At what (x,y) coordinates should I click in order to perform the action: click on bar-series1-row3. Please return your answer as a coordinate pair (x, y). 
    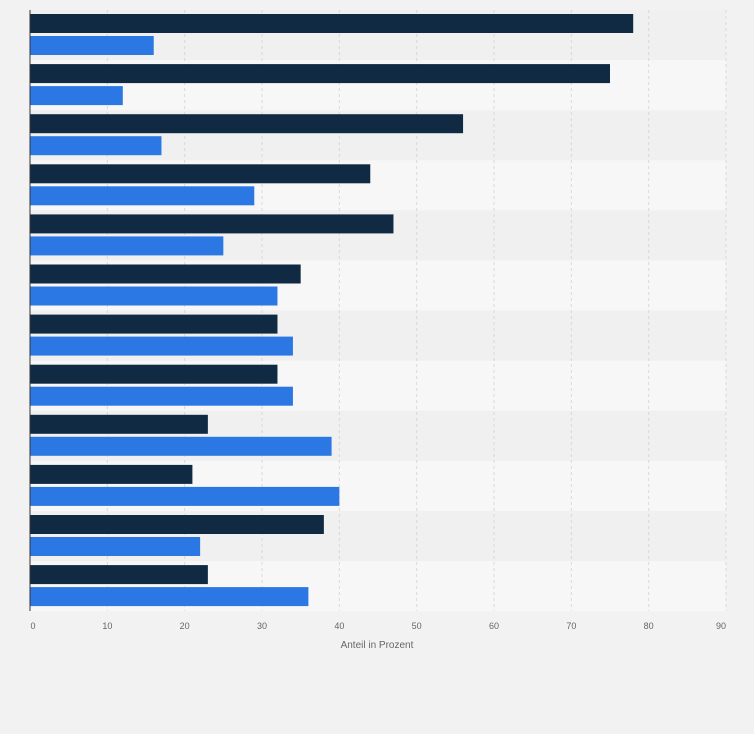
    Looking at the image, I should click on (247, 124).